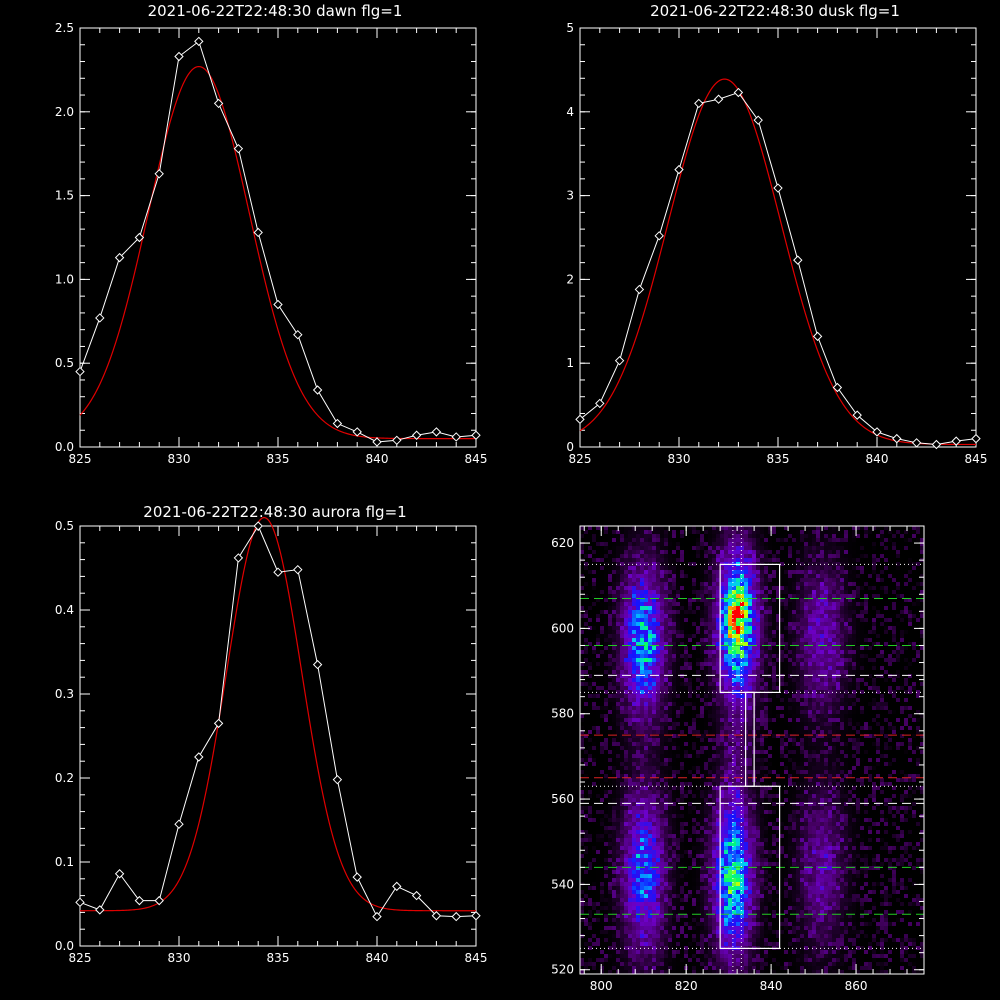 The width and height of the screenshot is (1000, 1000). Describe the element at coordinates (277, 252) in the screenshot. I see `dawn-fit-curve` at that location.